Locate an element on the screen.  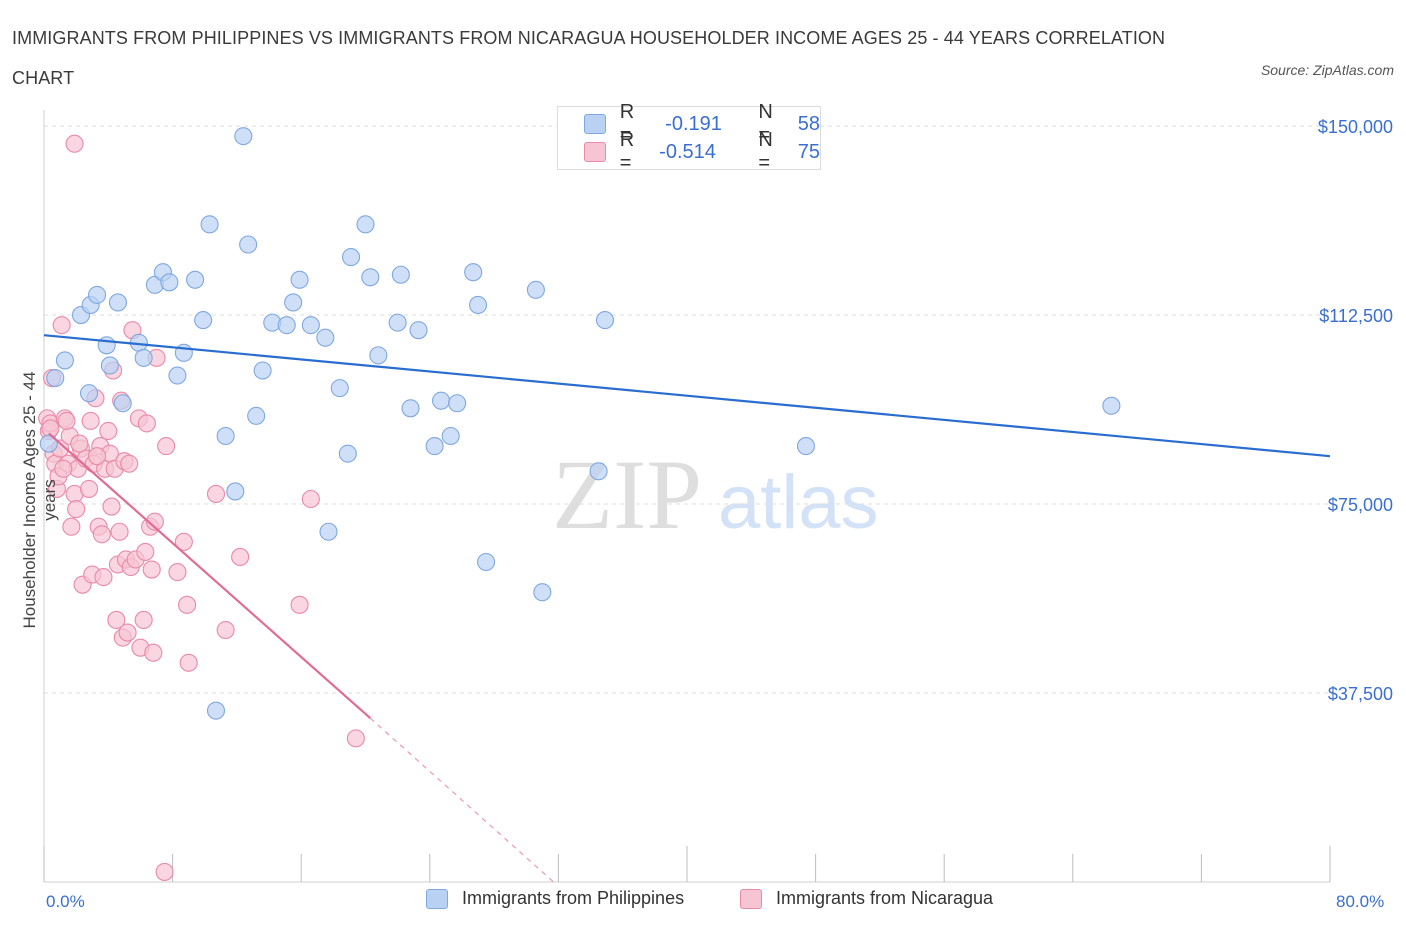
y-tick-label: $112,500 is located at coordinates (1356, 316).